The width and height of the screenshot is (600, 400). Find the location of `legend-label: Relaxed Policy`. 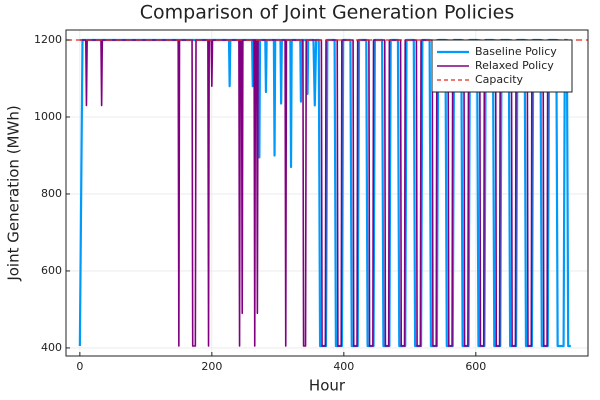

legend-label: Relaxed Policy is located at coordinates (514, 65).